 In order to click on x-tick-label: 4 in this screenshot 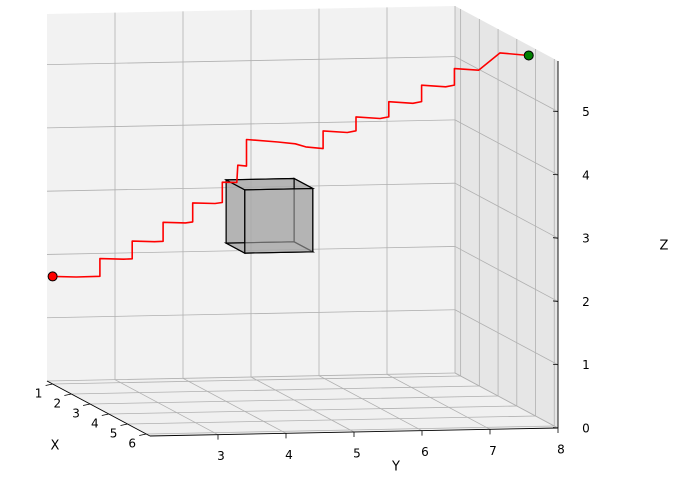, I will do `click(95, 424)`.